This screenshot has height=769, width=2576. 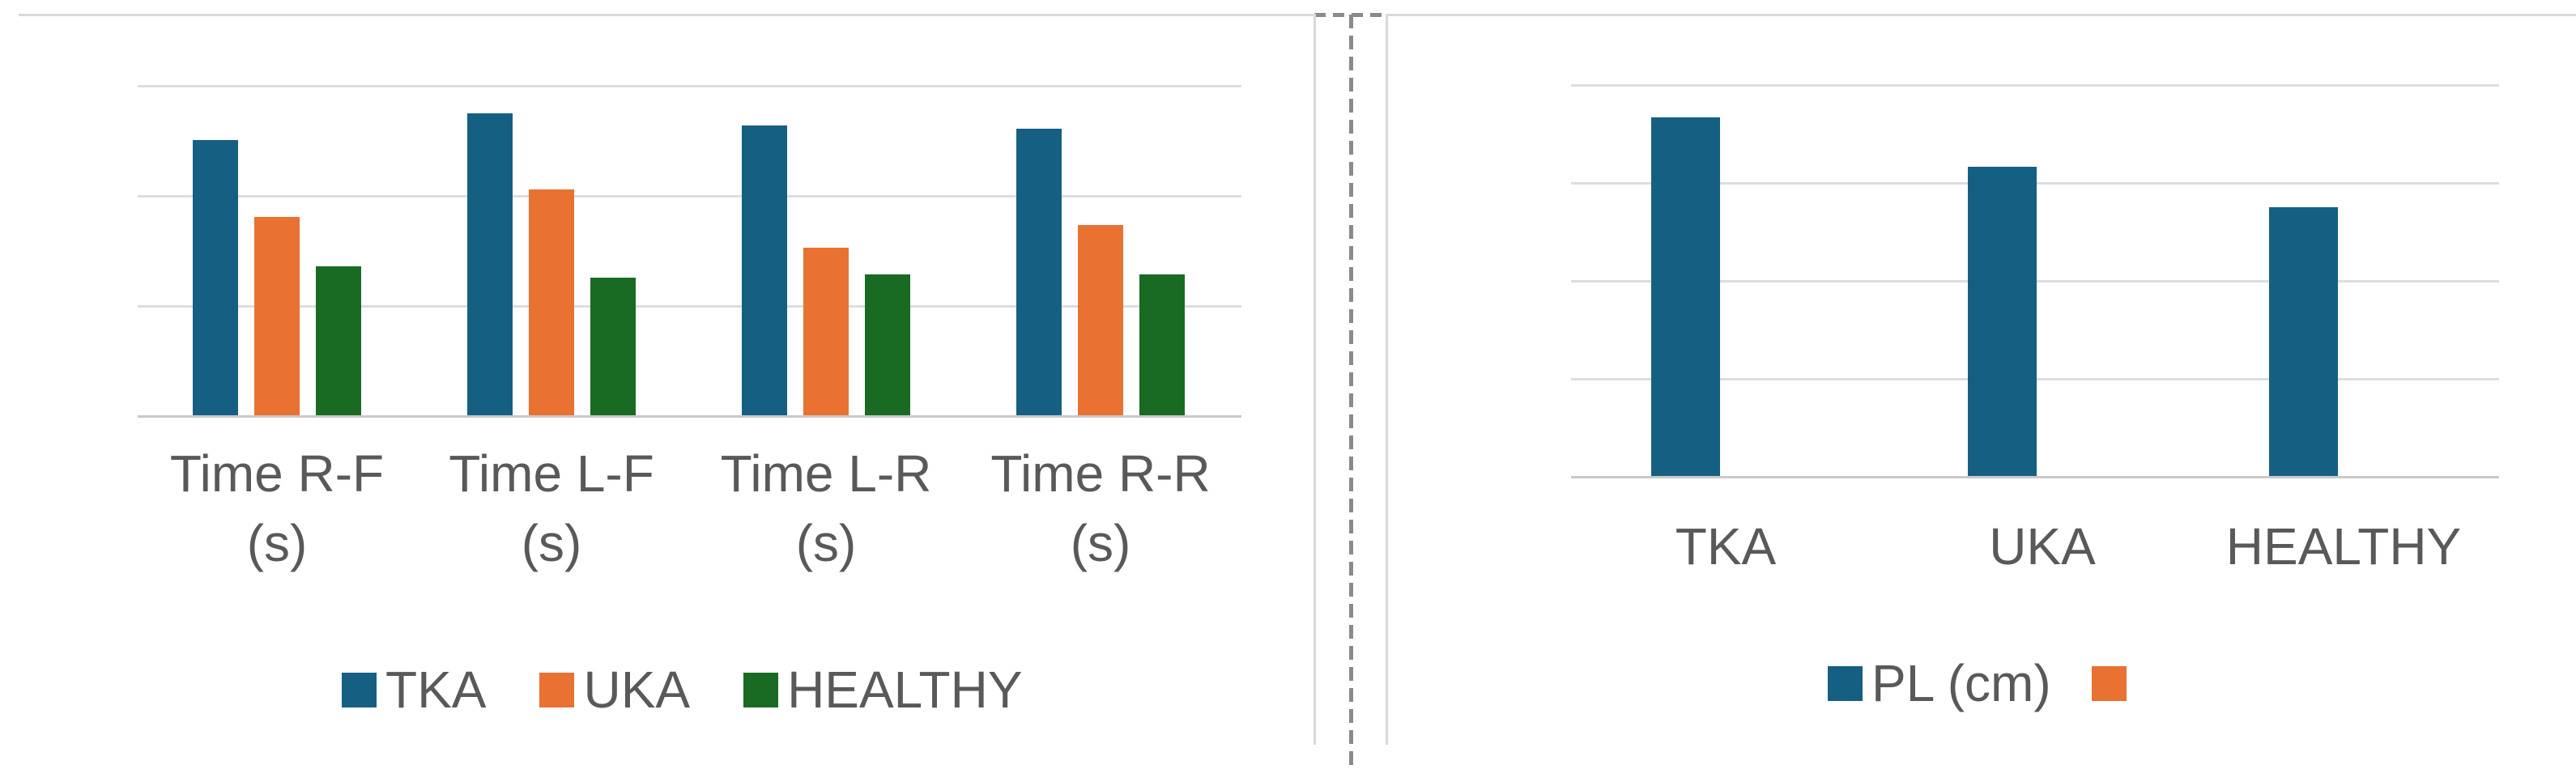 I want to click on bar-pl-cm--1, so click(x=2002, y=322).